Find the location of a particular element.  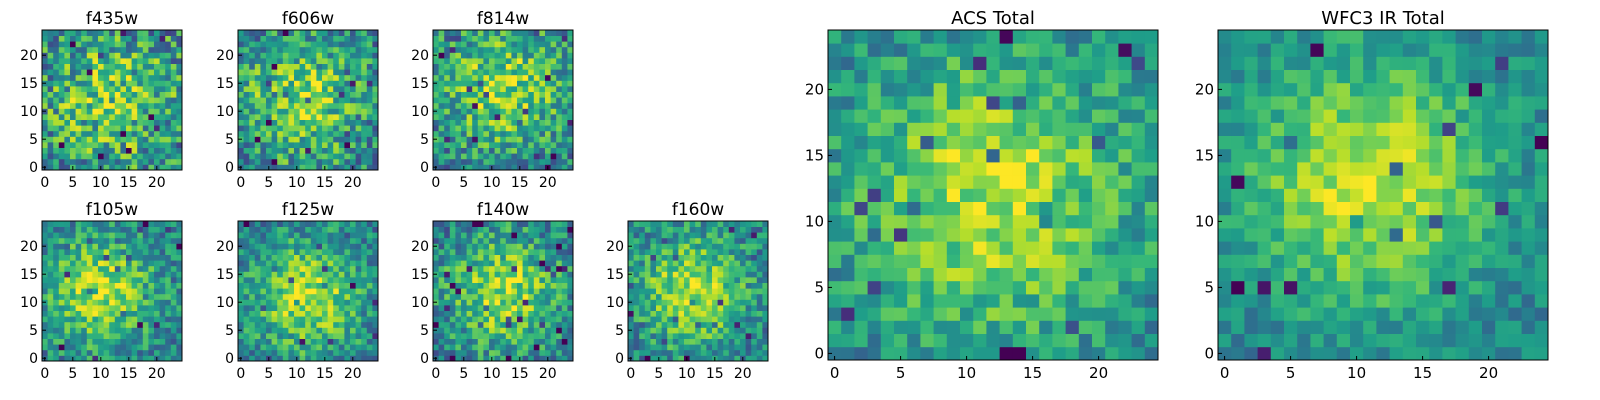

y-tick-label: 10 is located at coordinates (225, 303).